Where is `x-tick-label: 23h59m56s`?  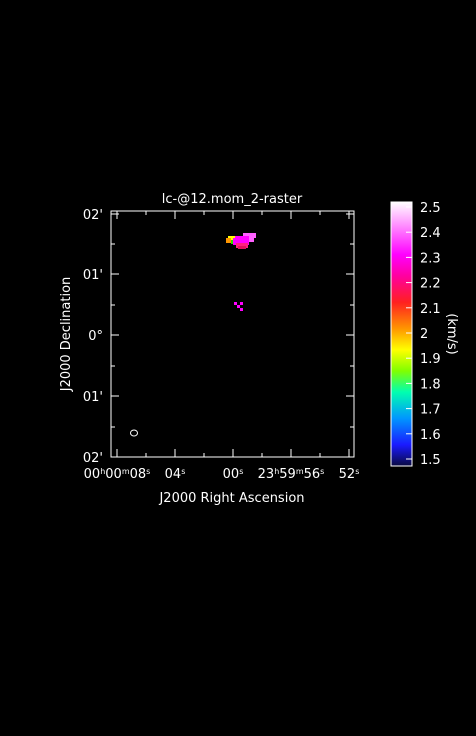 x-tick-label: 23h59m56s is located at coordinates (291, 475).